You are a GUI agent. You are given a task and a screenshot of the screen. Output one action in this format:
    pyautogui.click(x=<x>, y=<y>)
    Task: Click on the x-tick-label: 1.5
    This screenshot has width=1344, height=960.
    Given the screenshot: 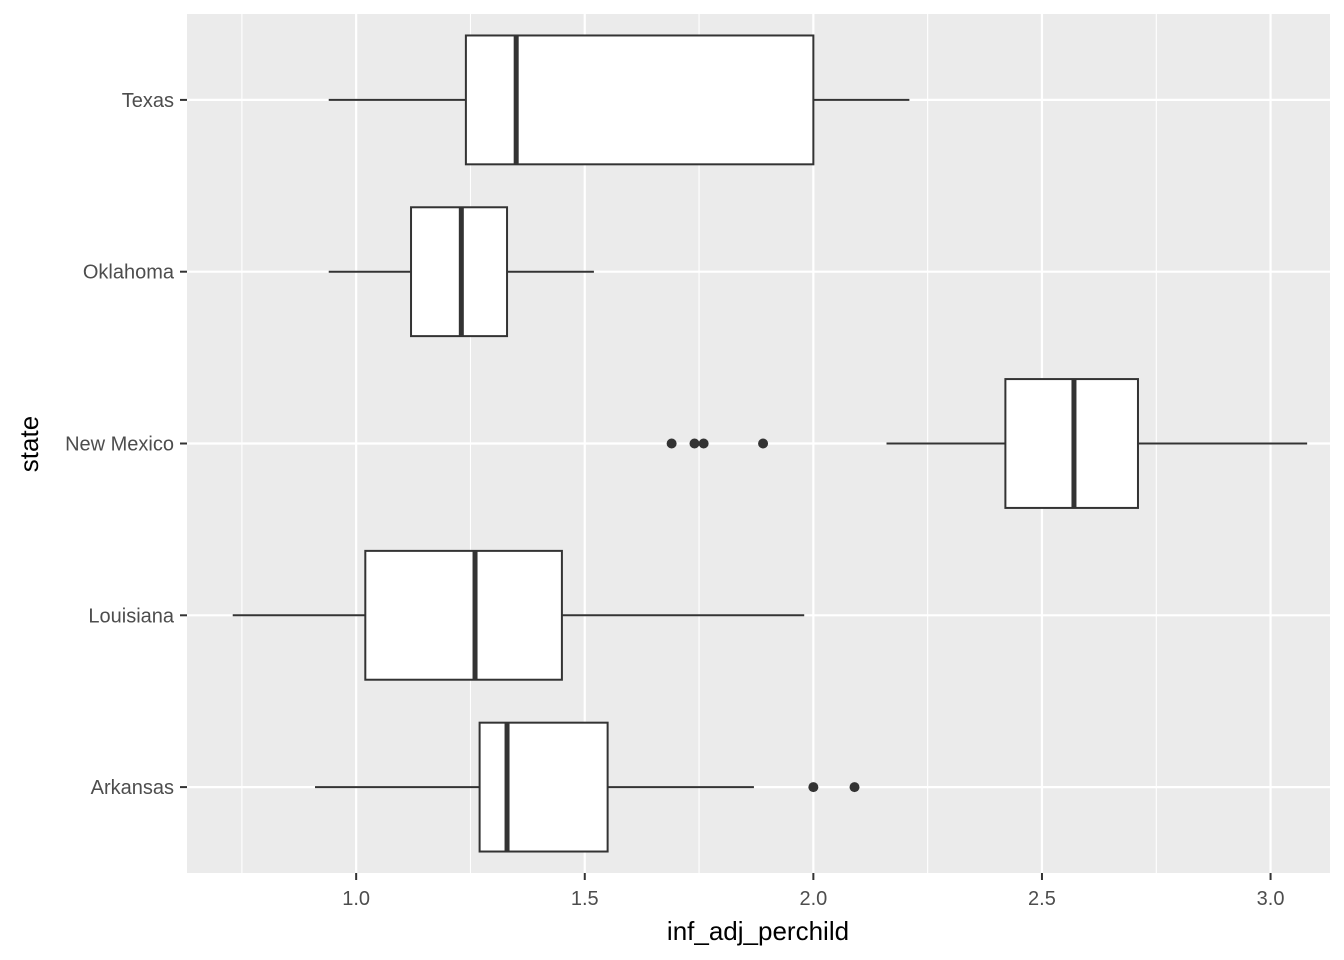 What is the action you would take?
    pyautogui.click(x=585, y=899)
    